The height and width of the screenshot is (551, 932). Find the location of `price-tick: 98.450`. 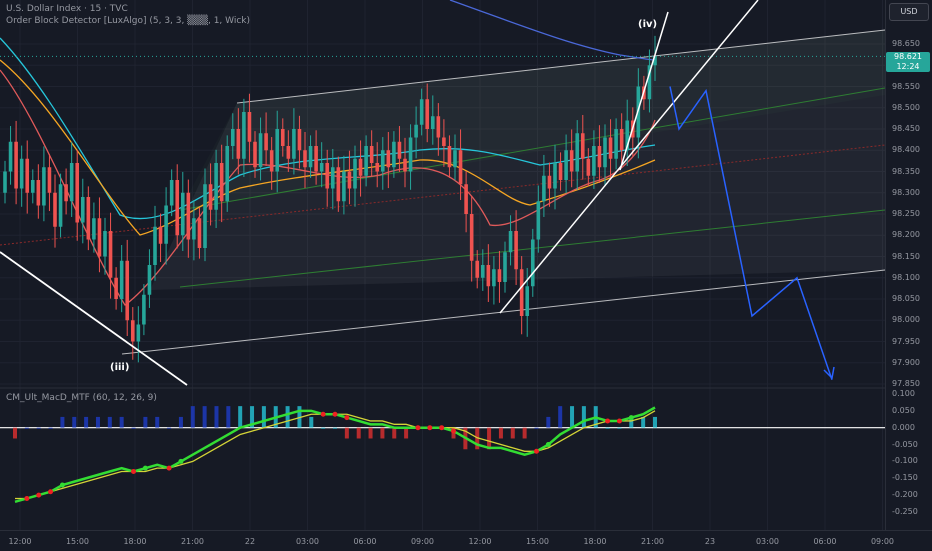

price-tick: 98.450 is located at coordinates (906, 128).